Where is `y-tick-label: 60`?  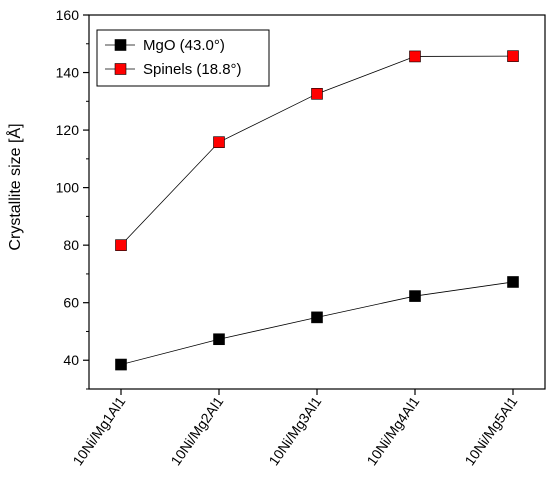 y-tick-label: 60 is located at coordinates (71, 303).